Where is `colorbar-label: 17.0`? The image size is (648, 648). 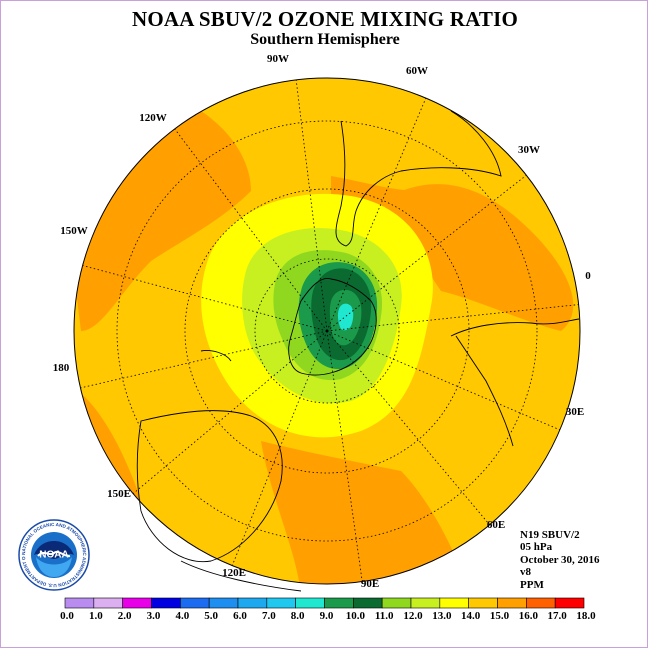 colorbar-label: 17.0 is located at coordinates (558, 616).